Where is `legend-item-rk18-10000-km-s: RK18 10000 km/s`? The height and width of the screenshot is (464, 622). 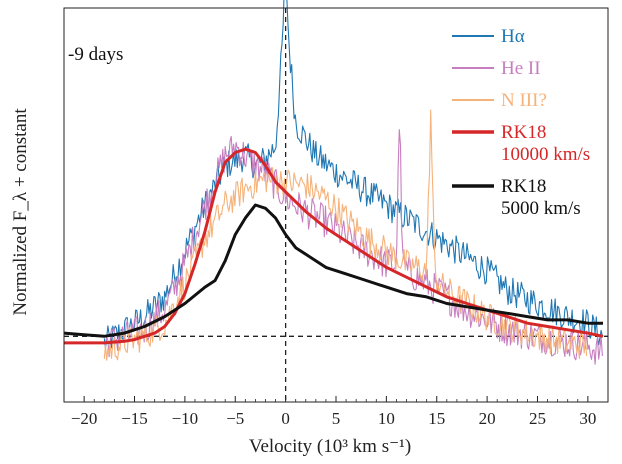 legend-item-rk18-10000-km-s: RK18 10000 km/s is located at coordinates (521, 143).